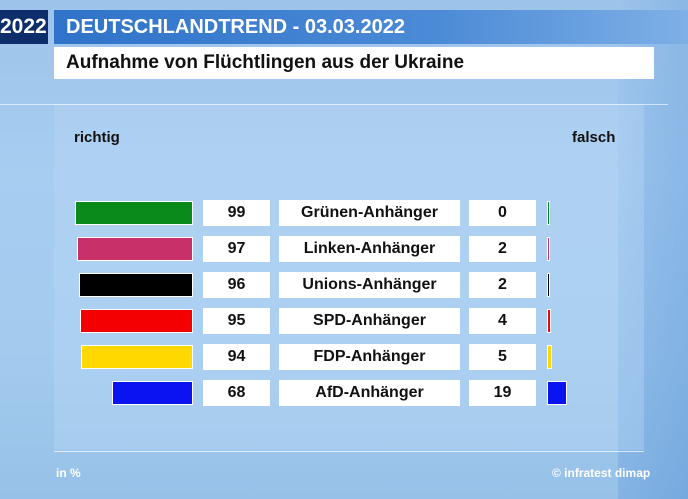  I want to click on value-richtig: 94, so click(236, 357).